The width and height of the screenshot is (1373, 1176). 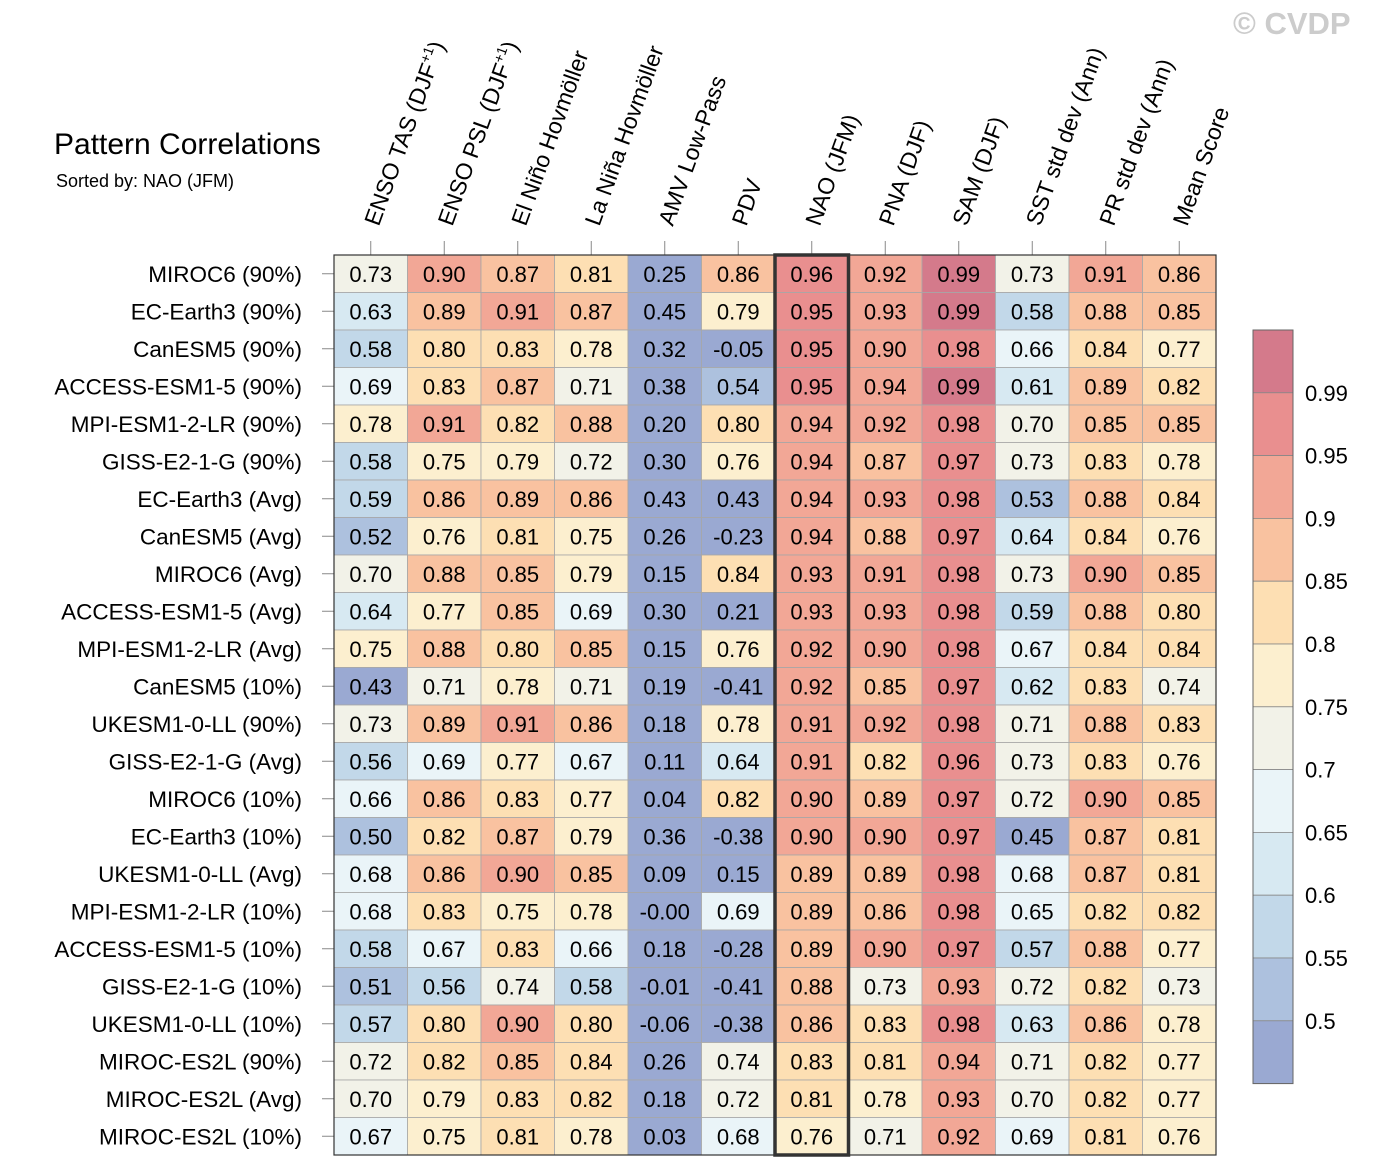 I want to click on column-label-pr-std-dev-ann: PR std dev (Ann), so click(x=1136, y=141).